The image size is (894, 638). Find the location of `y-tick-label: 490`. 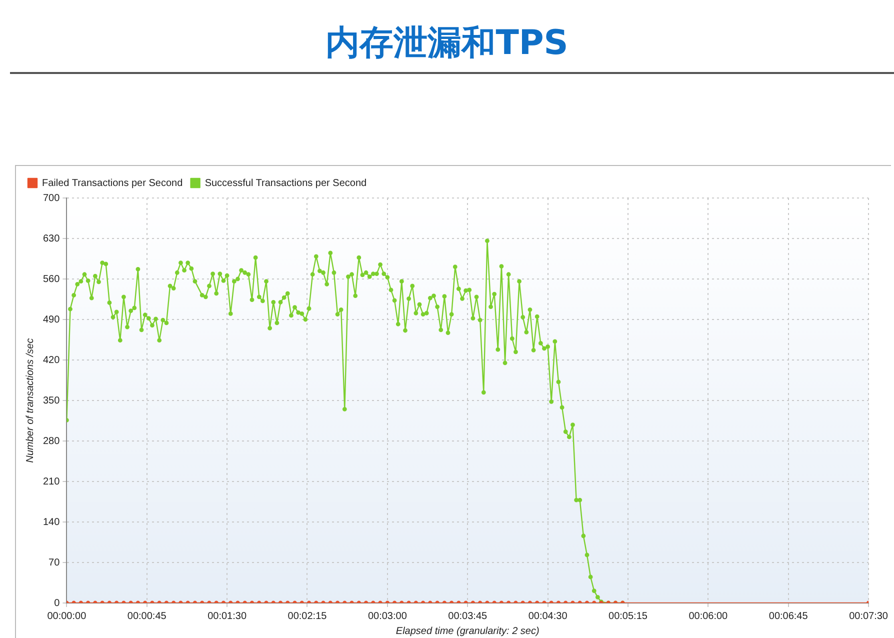

y-tick-label: 490 is located at coordinates (51, 320).